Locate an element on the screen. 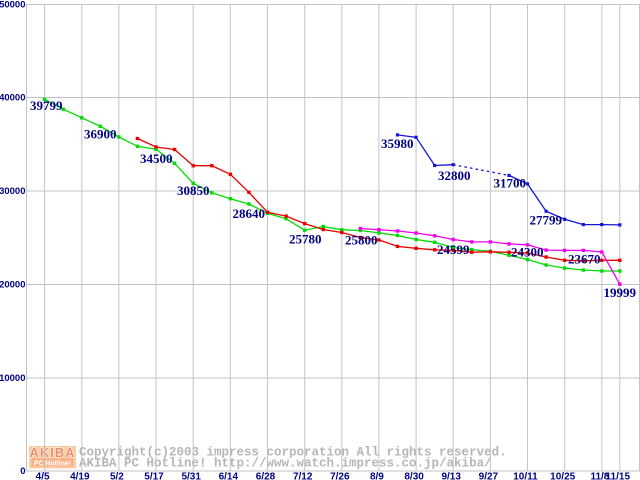  svg-text: PC Hotline! is located at coordinates (52, 464).